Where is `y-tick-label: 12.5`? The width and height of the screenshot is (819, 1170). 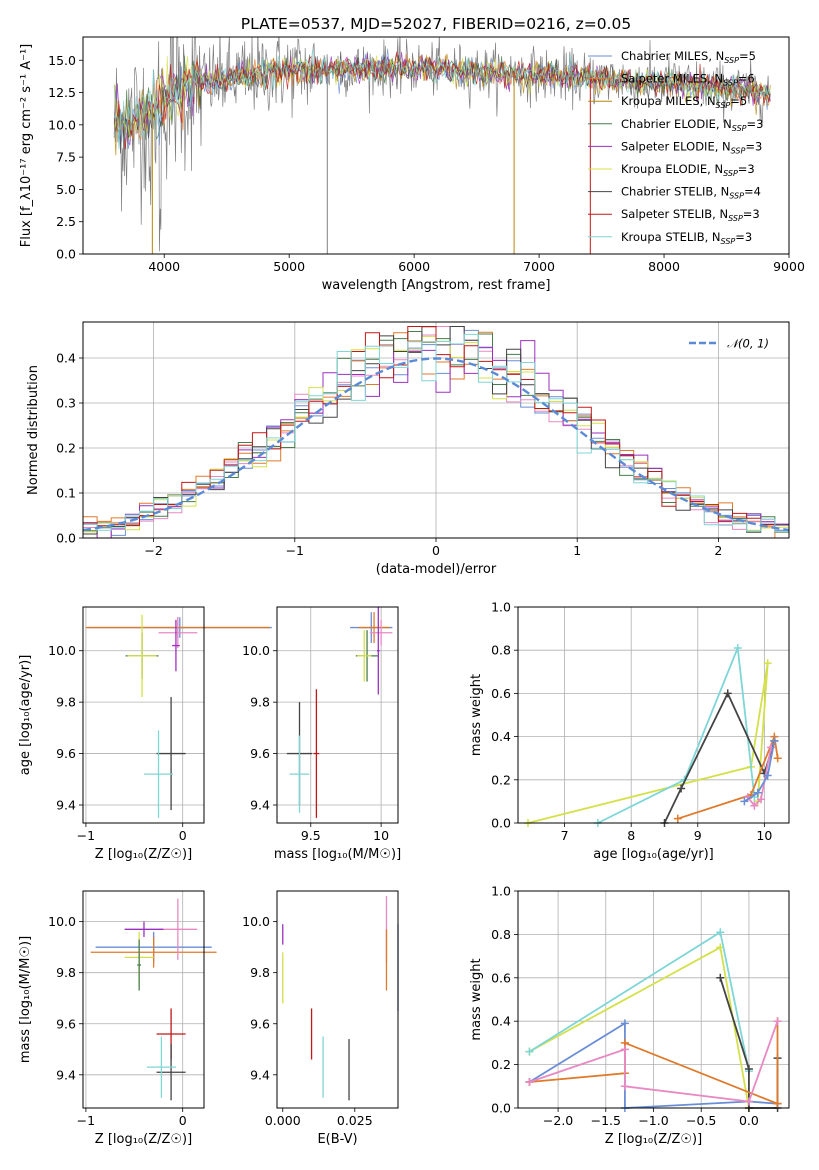 y-tick-label: 12.5 is located at coordinates (62, 92).